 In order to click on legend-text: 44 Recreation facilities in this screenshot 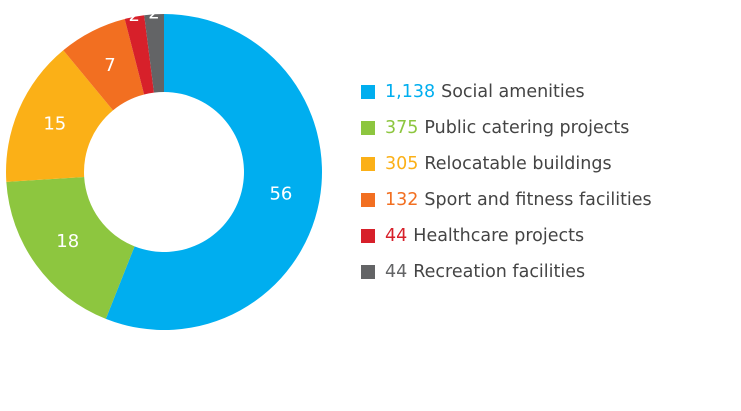, I will do `click(485, 272)`.